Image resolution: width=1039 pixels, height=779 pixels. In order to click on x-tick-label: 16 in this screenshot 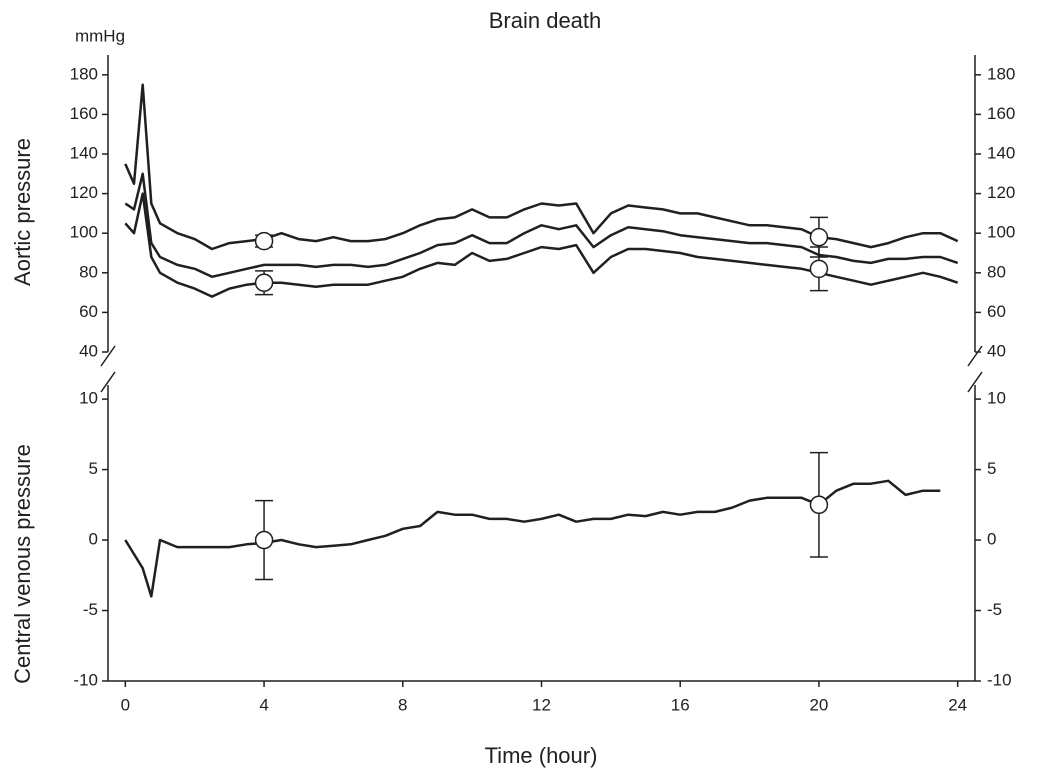, I will do `click(680, 704)`.